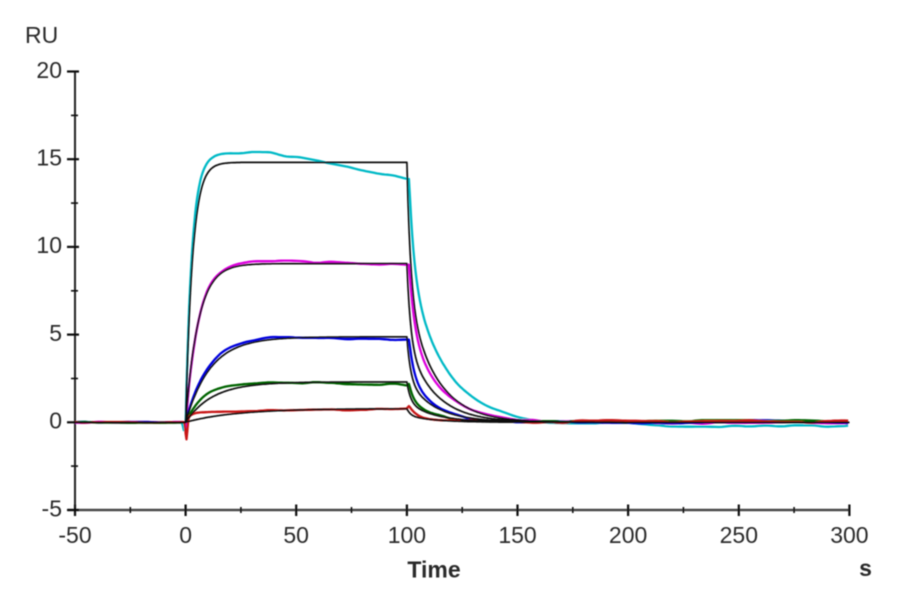 Image resolution: width=900 pixels, height=600 pixels. What do you see at coordinates (49, 70) in the screenshot?
I see `svg-text: 20` at bounding box center [49, 70].